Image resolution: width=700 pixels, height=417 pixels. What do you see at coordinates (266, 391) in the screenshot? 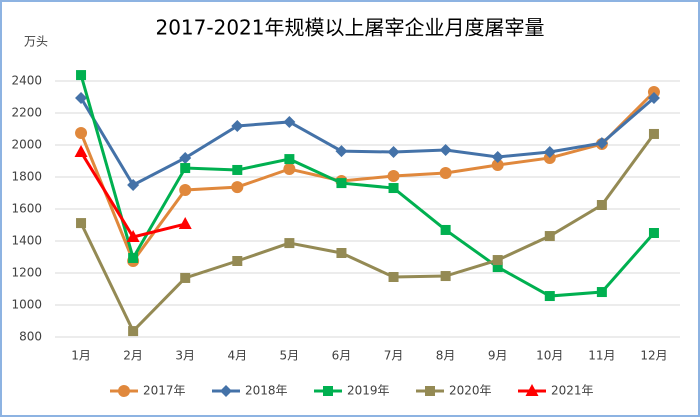
I see `legend-label: 2018年` at bounding box center [266, 391].